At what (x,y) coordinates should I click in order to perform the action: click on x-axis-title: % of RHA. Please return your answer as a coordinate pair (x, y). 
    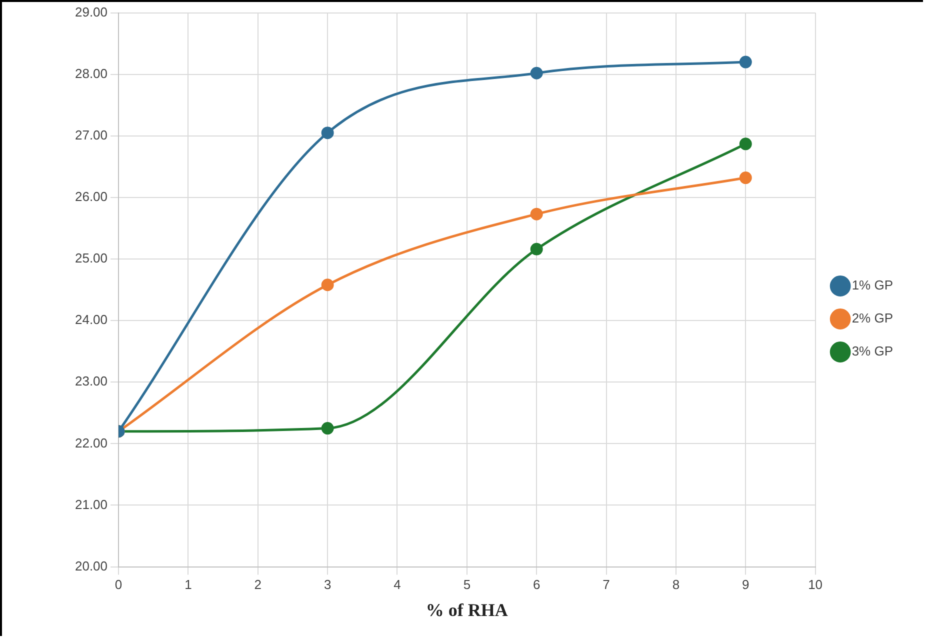
    Looking at the image, I should click on (467, 610).